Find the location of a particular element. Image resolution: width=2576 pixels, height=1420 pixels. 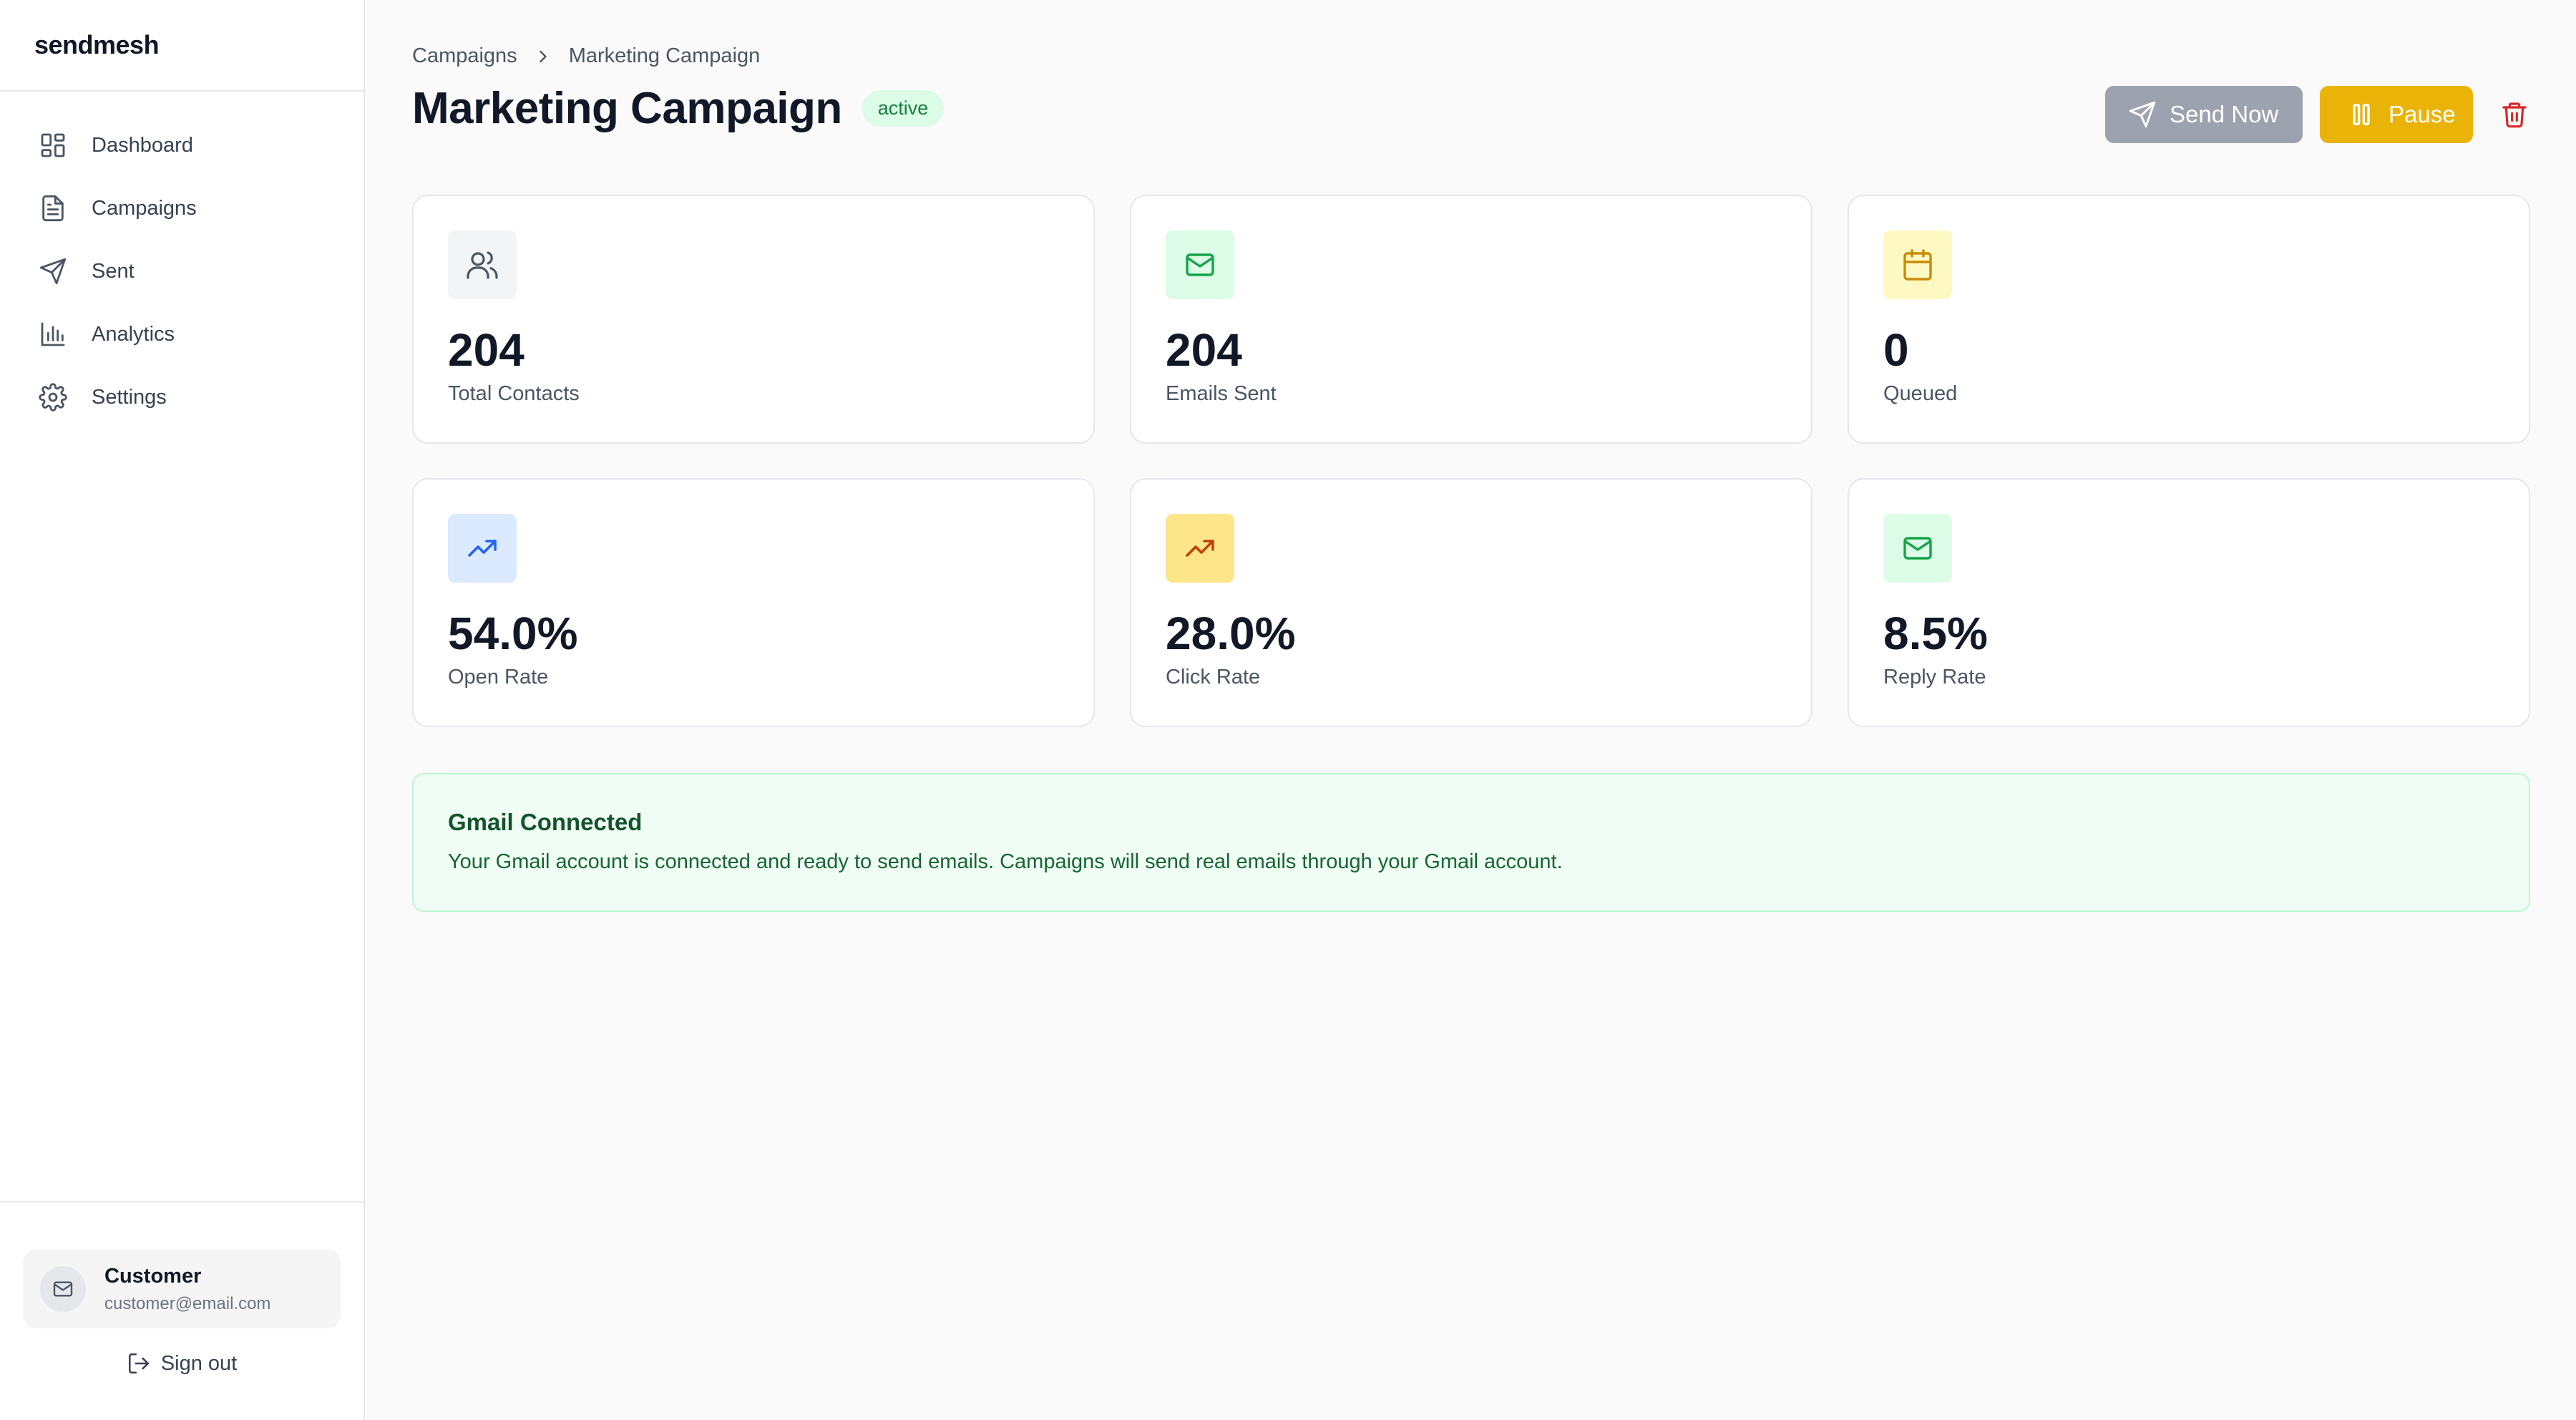

document-icon is located at coordinates (53, 208).